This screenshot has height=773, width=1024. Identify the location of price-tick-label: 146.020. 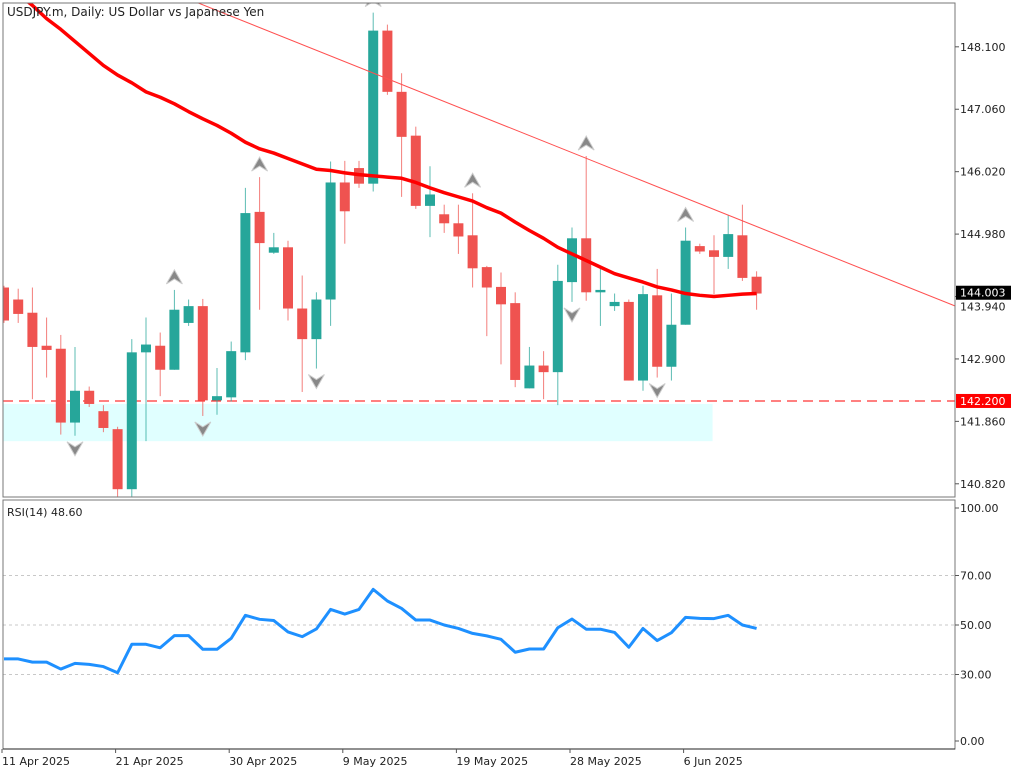
(983, 172).